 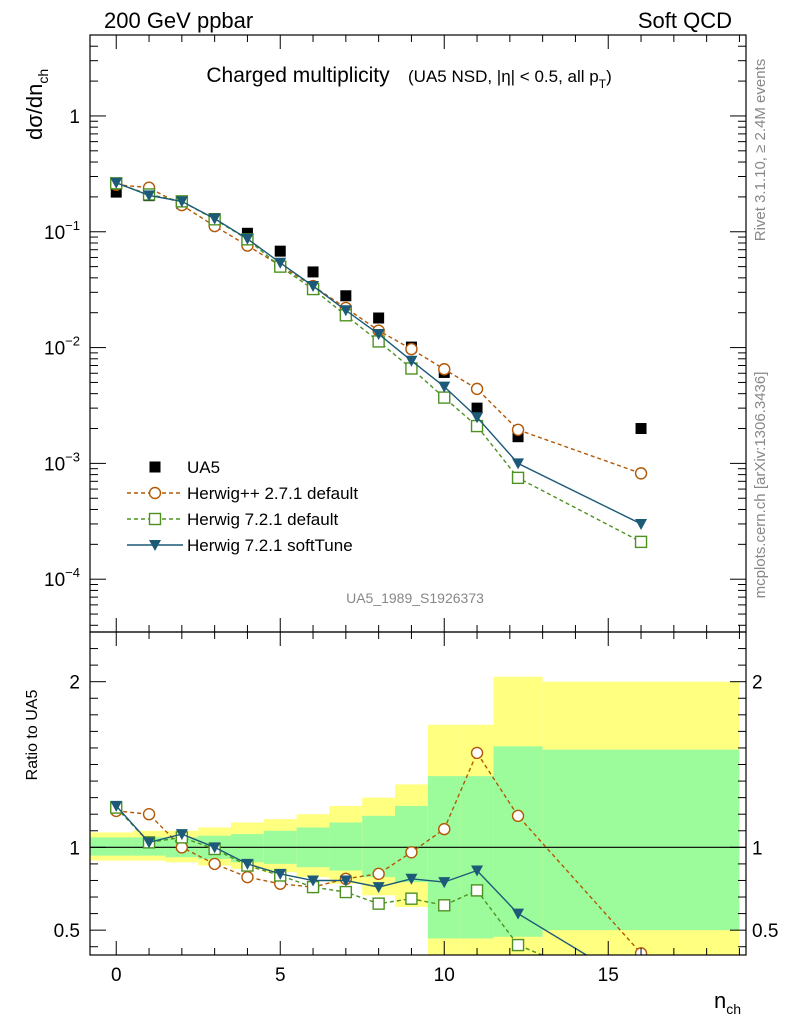 I want to click on main-y-tick-label-exp: −4, so click(x=72, y=572).